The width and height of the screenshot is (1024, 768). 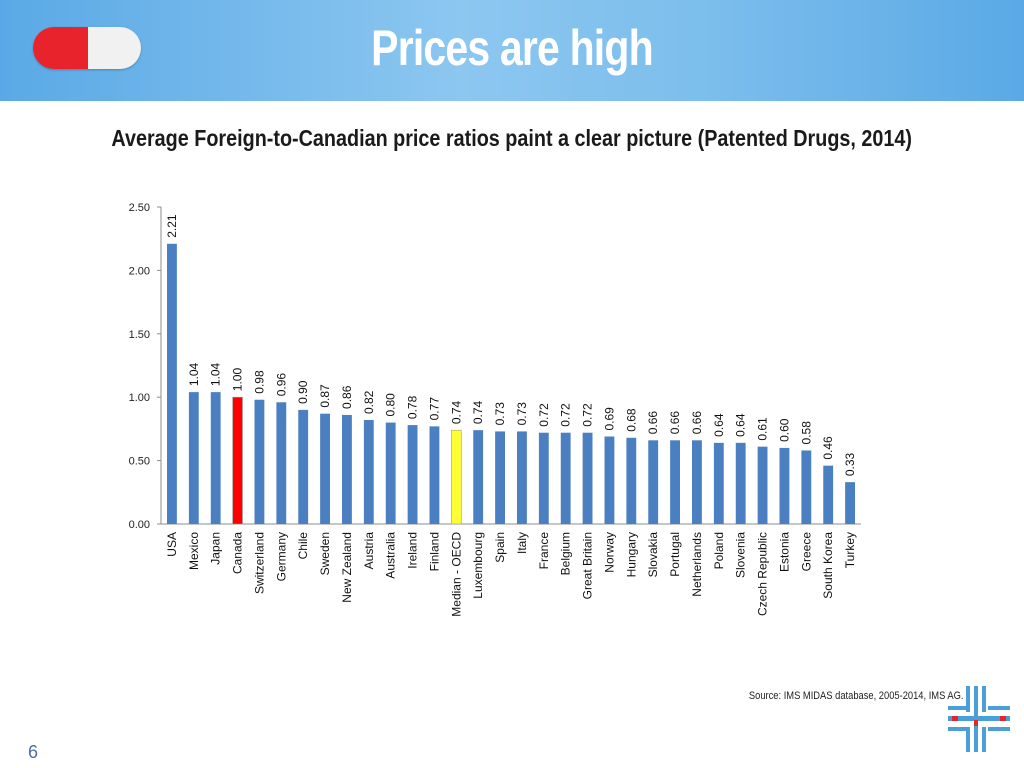 I want to click on bar-value-label: 0.86, so click(x=347, y=397).